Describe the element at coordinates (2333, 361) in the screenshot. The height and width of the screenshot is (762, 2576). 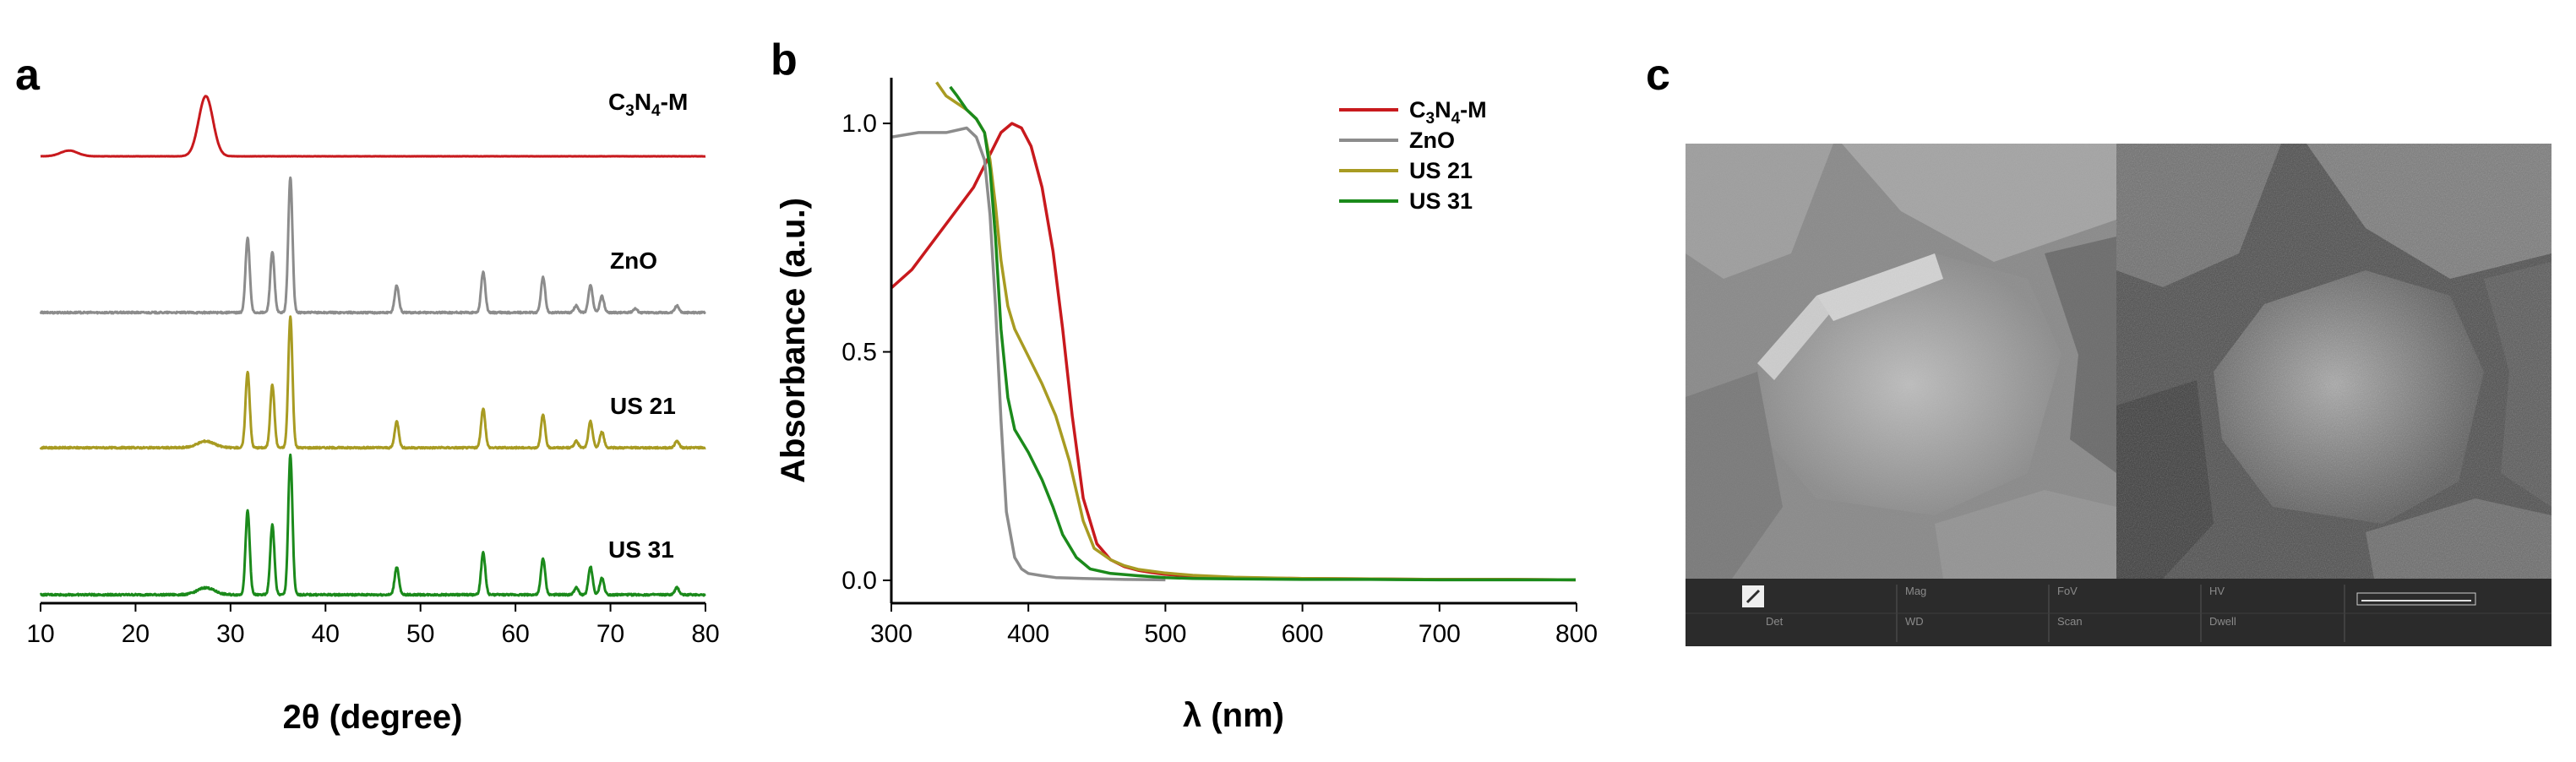
I see `sem-right-micrograph` at that location.